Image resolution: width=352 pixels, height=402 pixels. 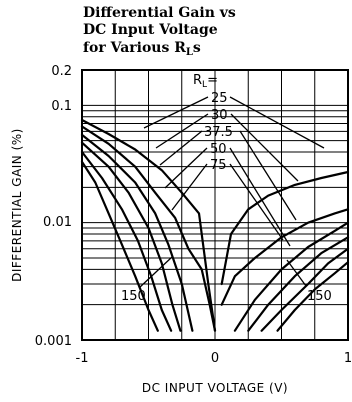 I want to click on legend-labels: RL= 25 30 37.5 50 75, so click(x=213, y=123).